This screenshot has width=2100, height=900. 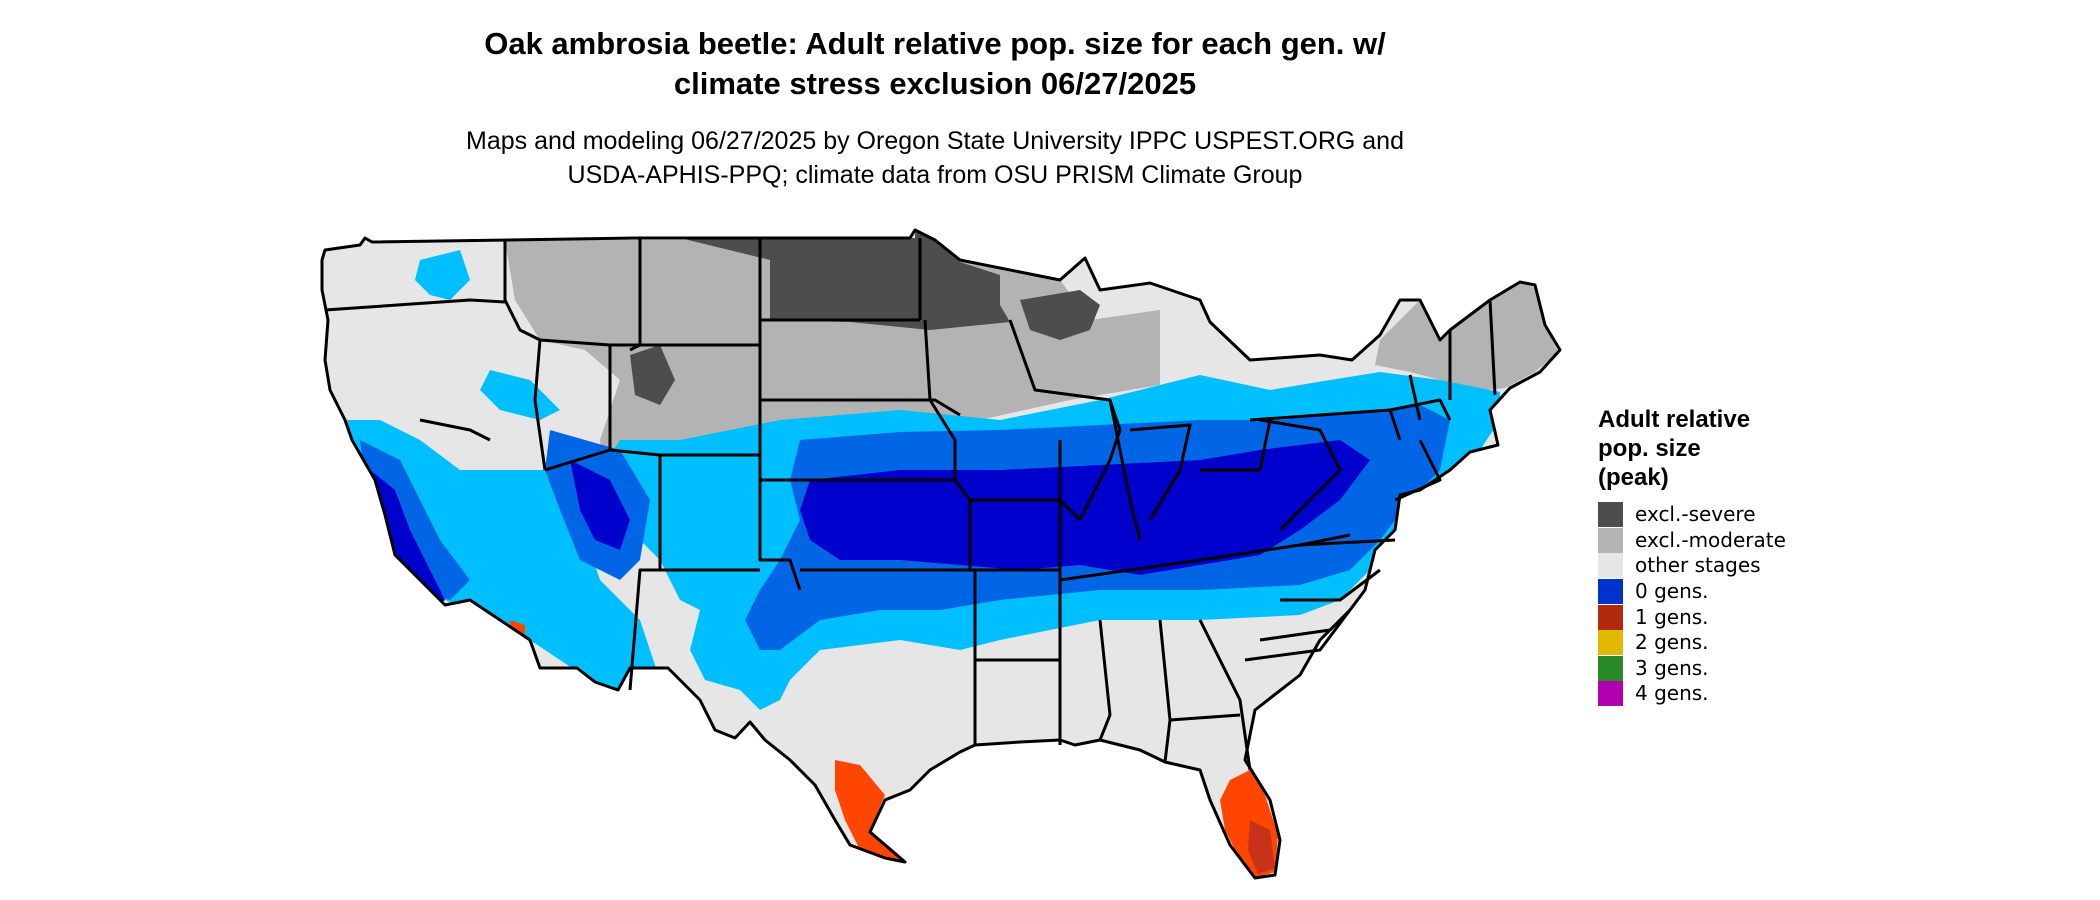 What do you see at coordinates (502, 560) in the screenshot?
I see `region-light-blue-west` at bounding box center [502, 560].